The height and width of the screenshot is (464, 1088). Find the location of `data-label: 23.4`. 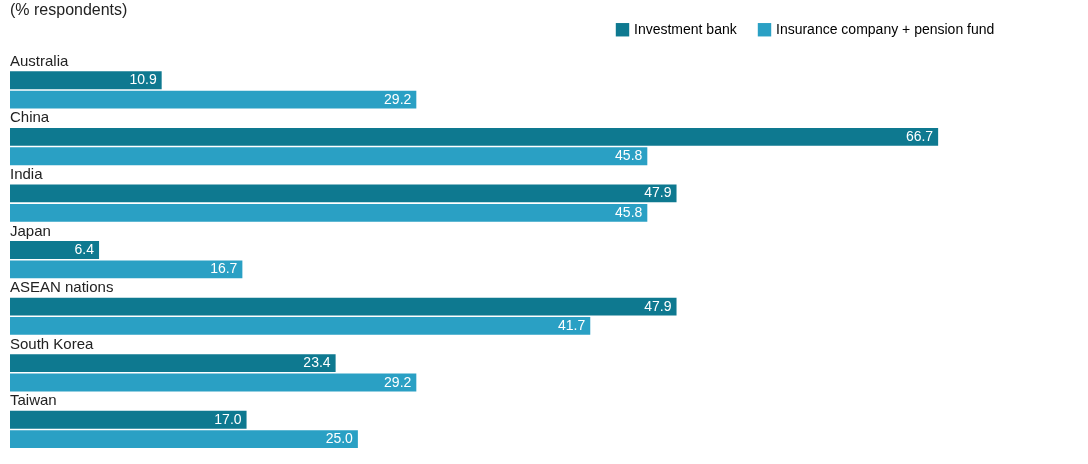

data-label: 23.4 is located at coordinates (317, 362).